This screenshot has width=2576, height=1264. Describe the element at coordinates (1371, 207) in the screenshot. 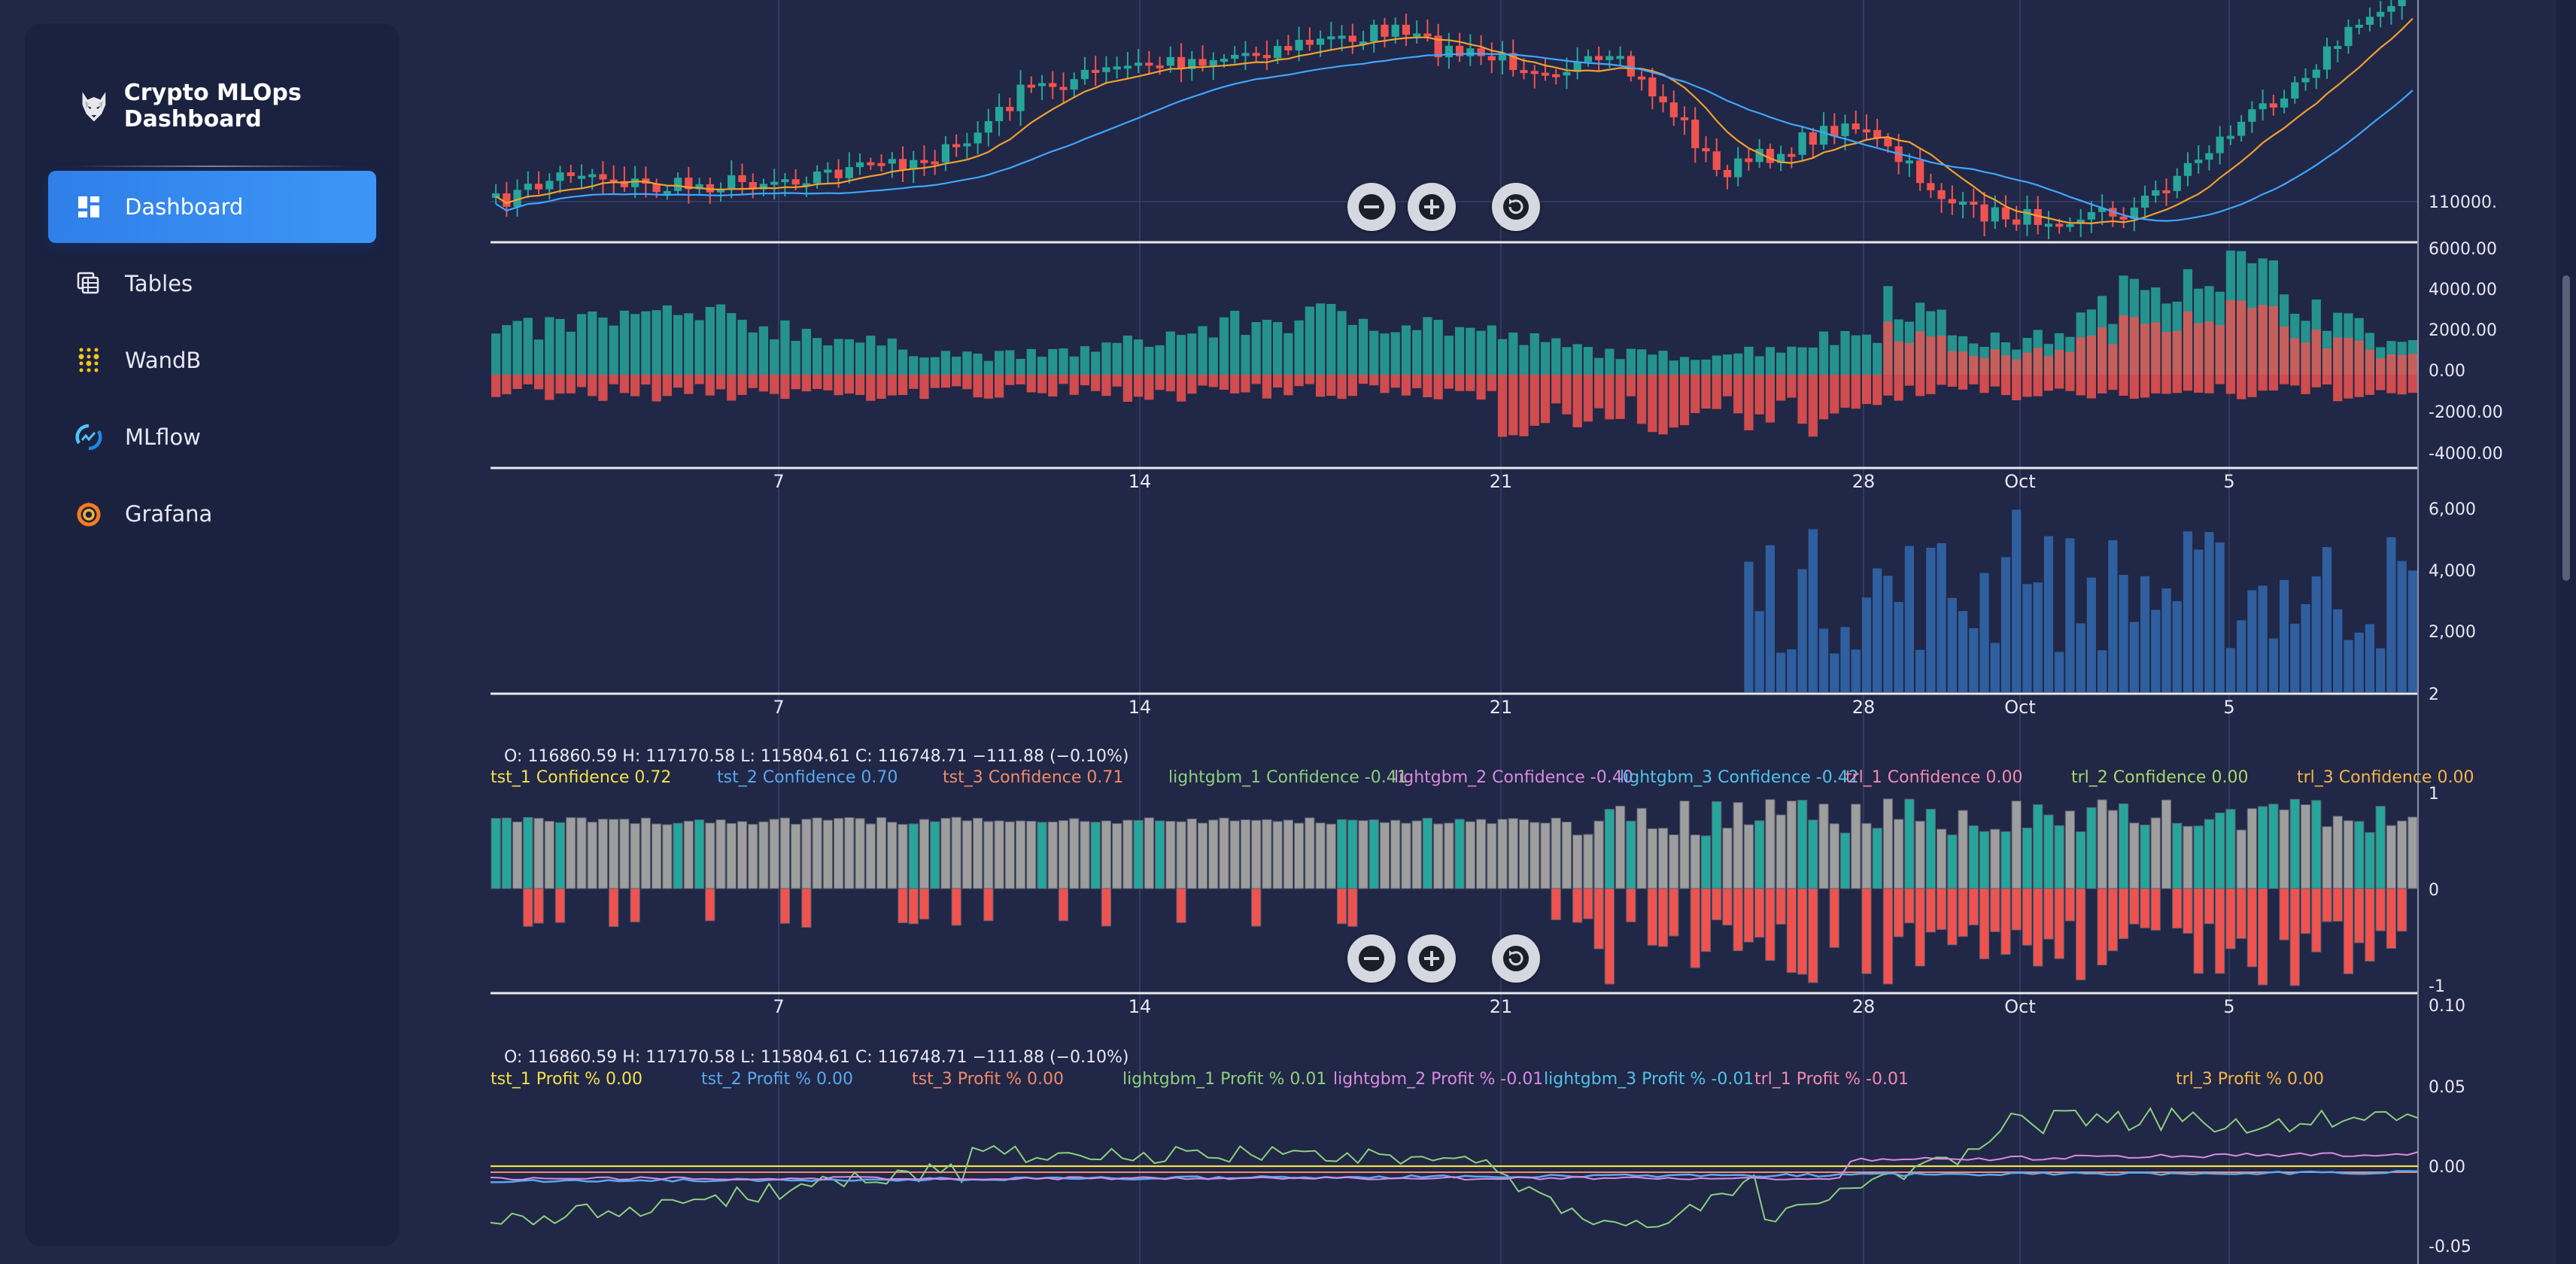

I see `zoom-out-button` at that location.